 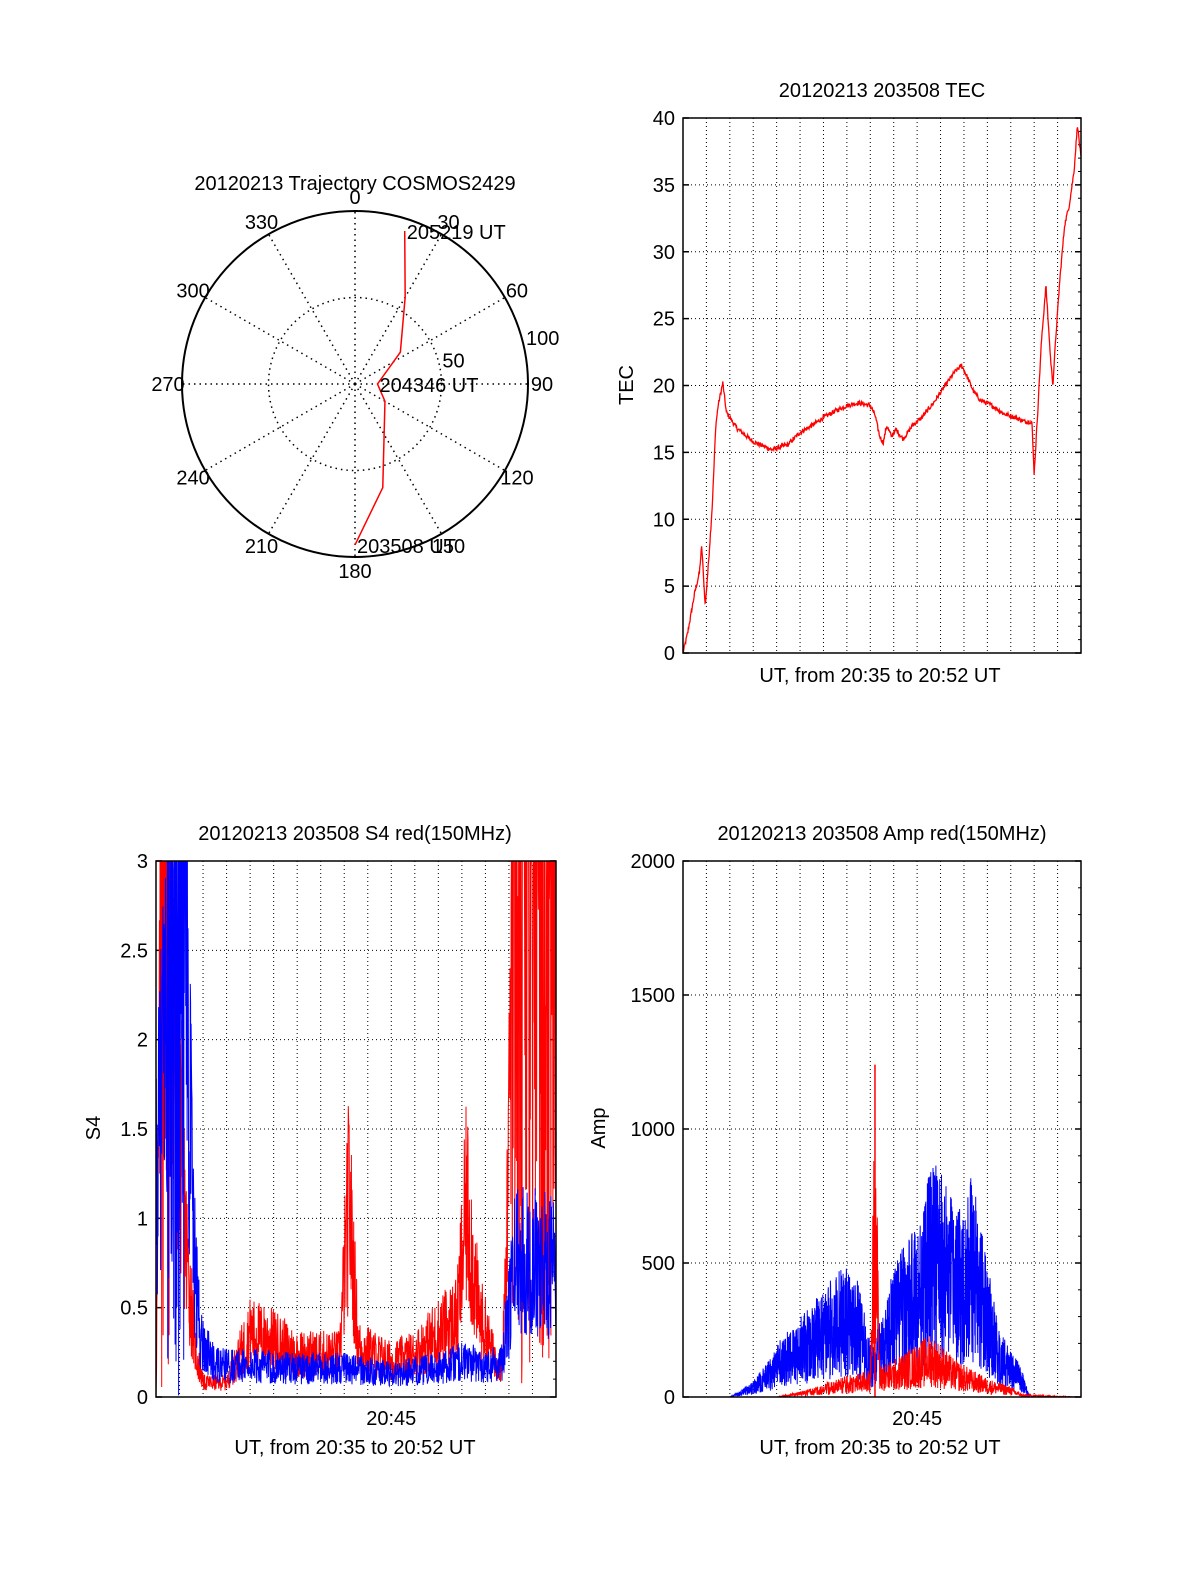 I want to click on polar-angle-tick: 240, so click(x=192, y=479).